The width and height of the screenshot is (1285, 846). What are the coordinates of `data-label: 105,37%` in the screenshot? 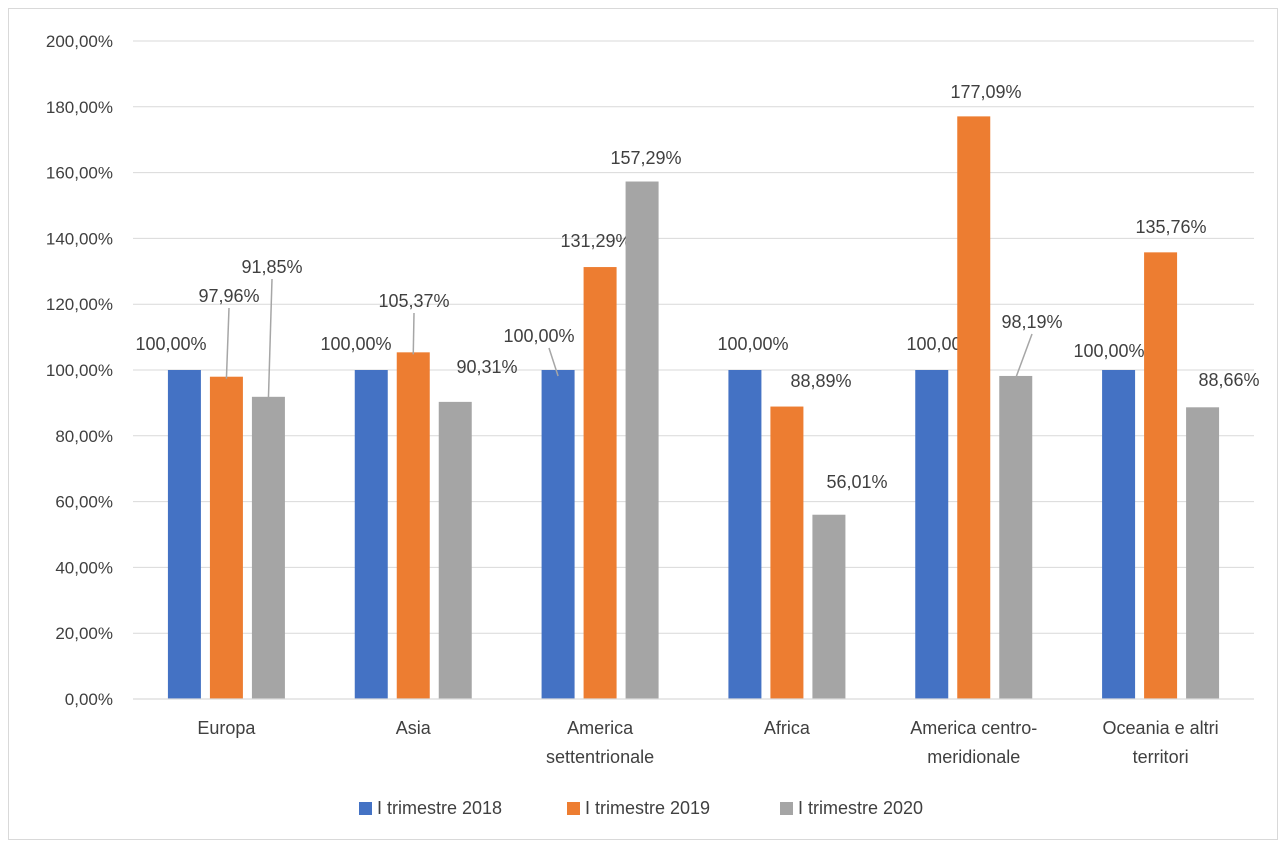 It's located at (413, 301).